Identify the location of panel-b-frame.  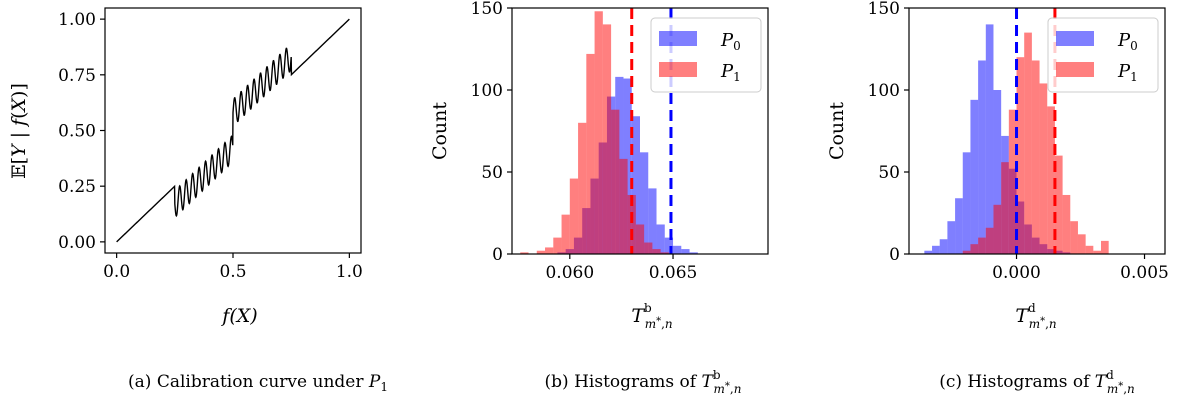
(640, 131).